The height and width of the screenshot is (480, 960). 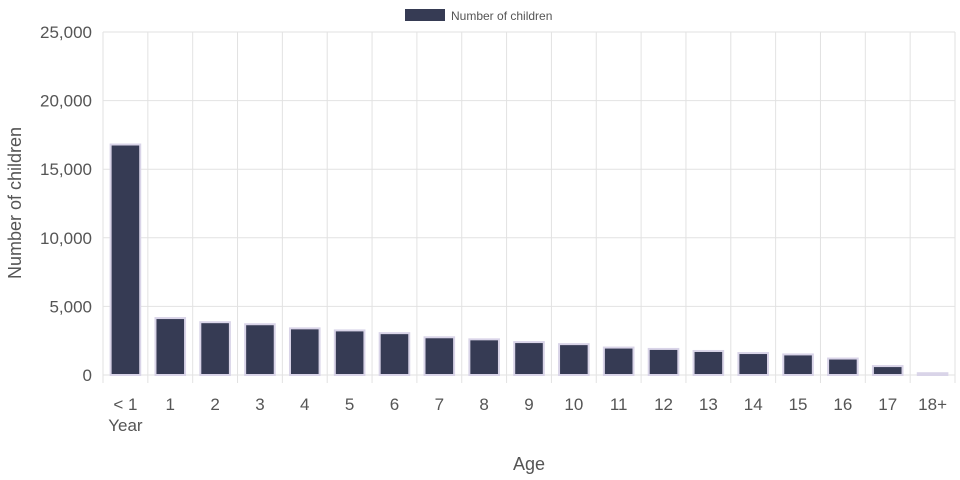 What do you see at coordinates (842, 404) in the screenshot?
I see `x-tick-label: 16` at bounding box center [842, 404].